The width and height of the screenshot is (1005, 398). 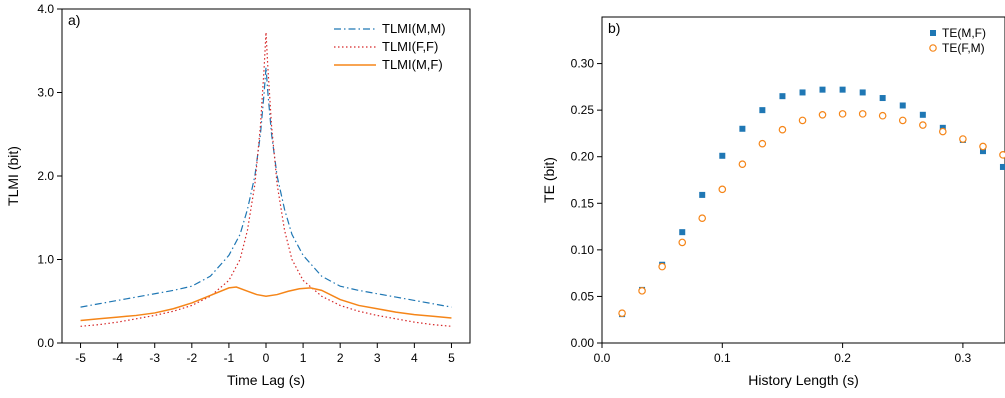 I want to click on y-tick-label: 0.00, so click(x=583, y=343).